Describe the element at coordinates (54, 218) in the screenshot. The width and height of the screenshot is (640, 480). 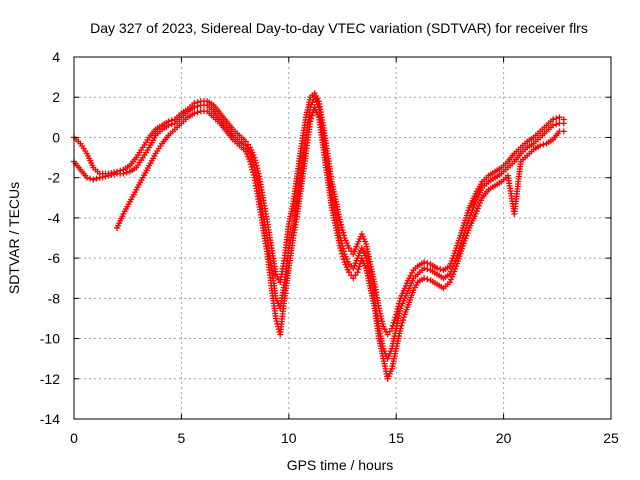
I see `y-tick-label: -4` at that location.